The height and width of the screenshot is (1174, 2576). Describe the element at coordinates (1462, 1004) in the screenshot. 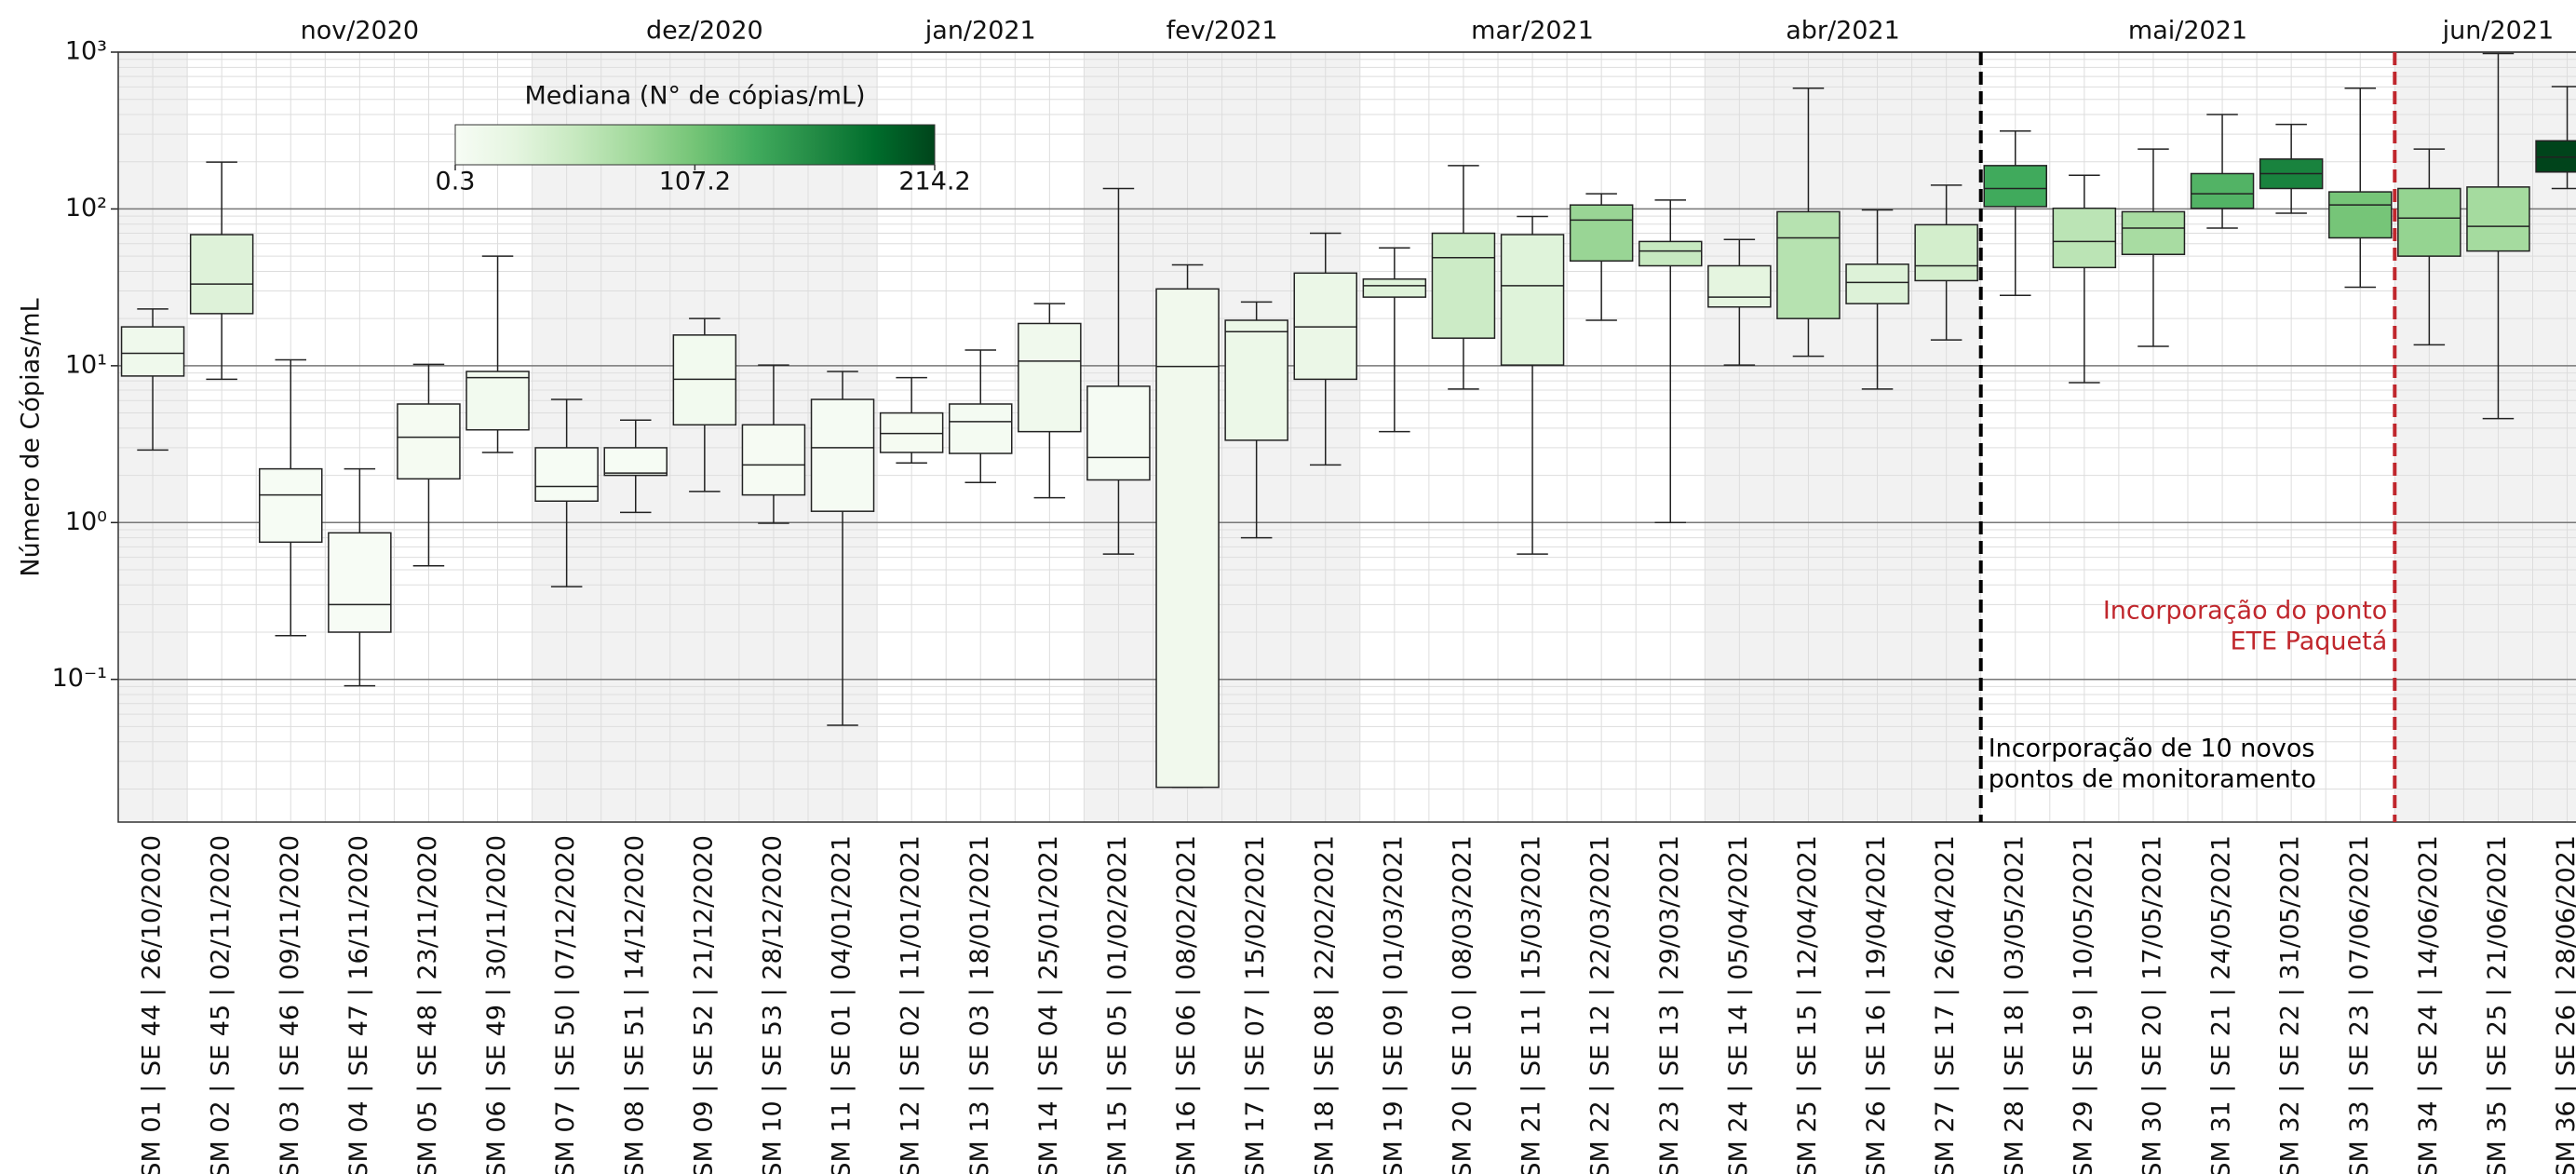

I see `x-tick-label: SM 20 | SE 10 | 08/03/2021` at that location.